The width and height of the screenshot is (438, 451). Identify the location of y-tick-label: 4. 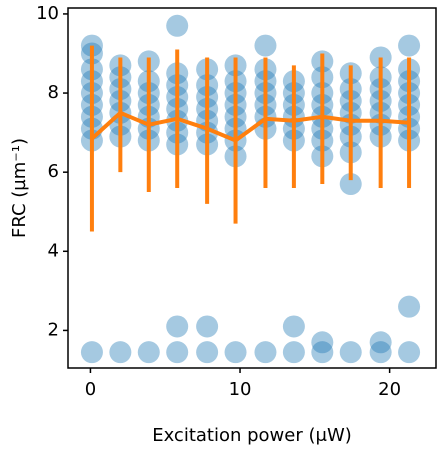
(53, 250).